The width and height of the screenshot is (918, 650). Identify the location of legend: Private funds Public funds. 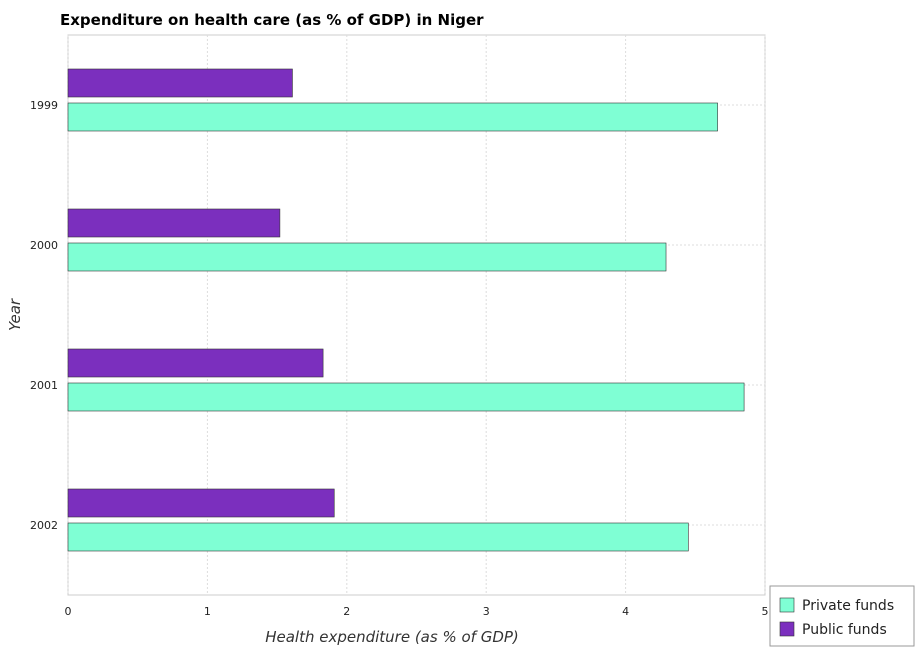
(842, 616).